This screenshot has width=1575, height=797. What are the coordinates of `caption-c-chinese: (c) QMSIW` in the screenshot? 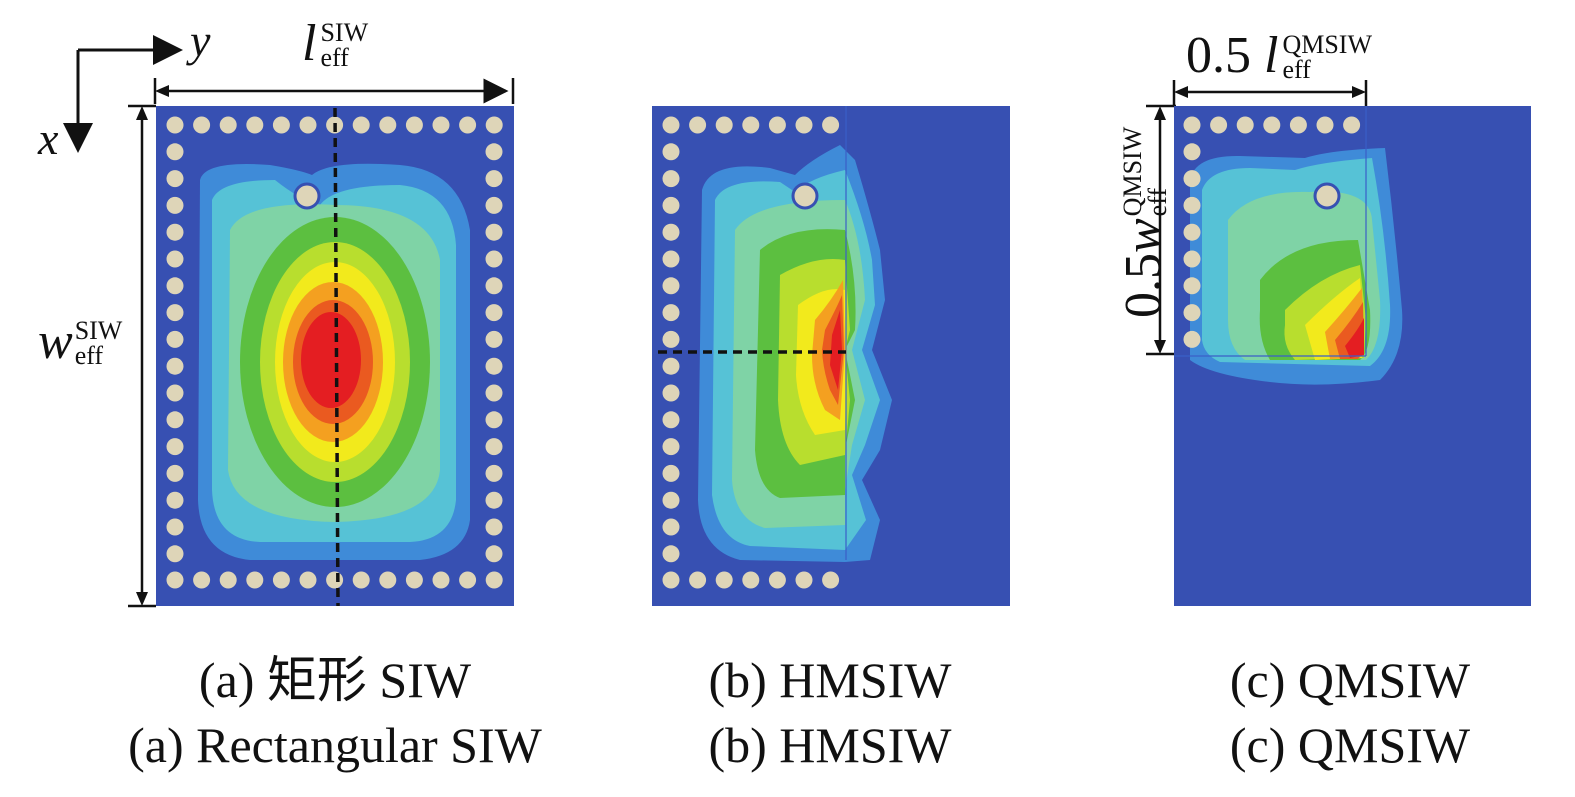 It's located at (1350, 680).